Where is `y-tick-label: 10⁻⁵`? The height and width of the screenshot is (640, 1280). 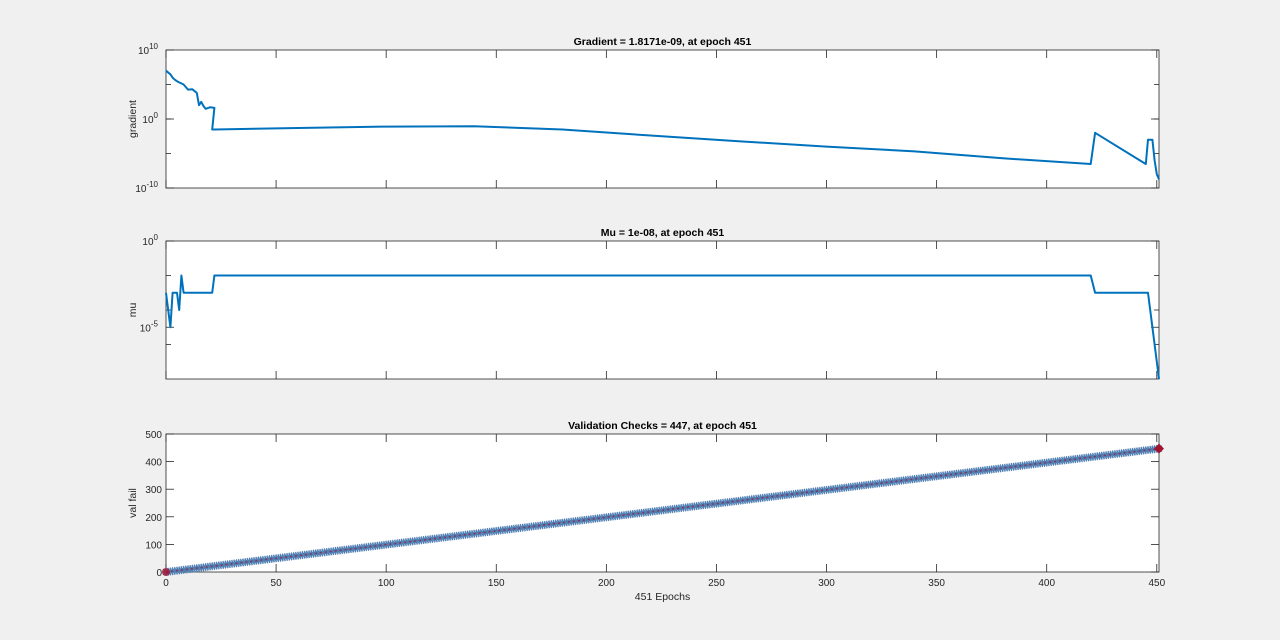 y-tick-label: 10⁻⁵ is located at coordinates (149, 326).